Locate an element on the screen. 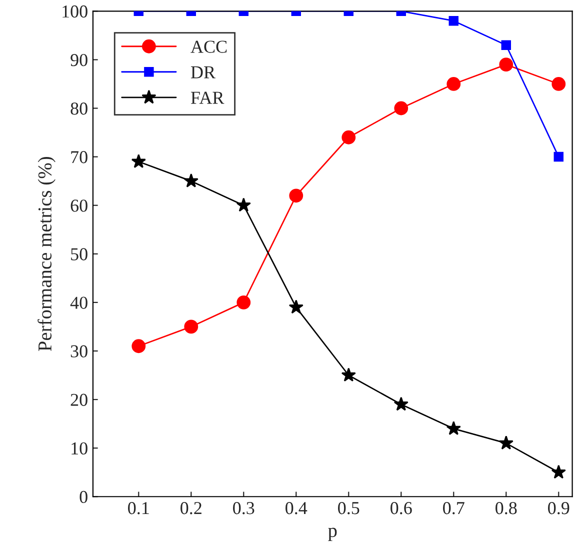 The height and width of the screenshot is (558, 581). legend-label: DR is located at coordinates (203, 72).